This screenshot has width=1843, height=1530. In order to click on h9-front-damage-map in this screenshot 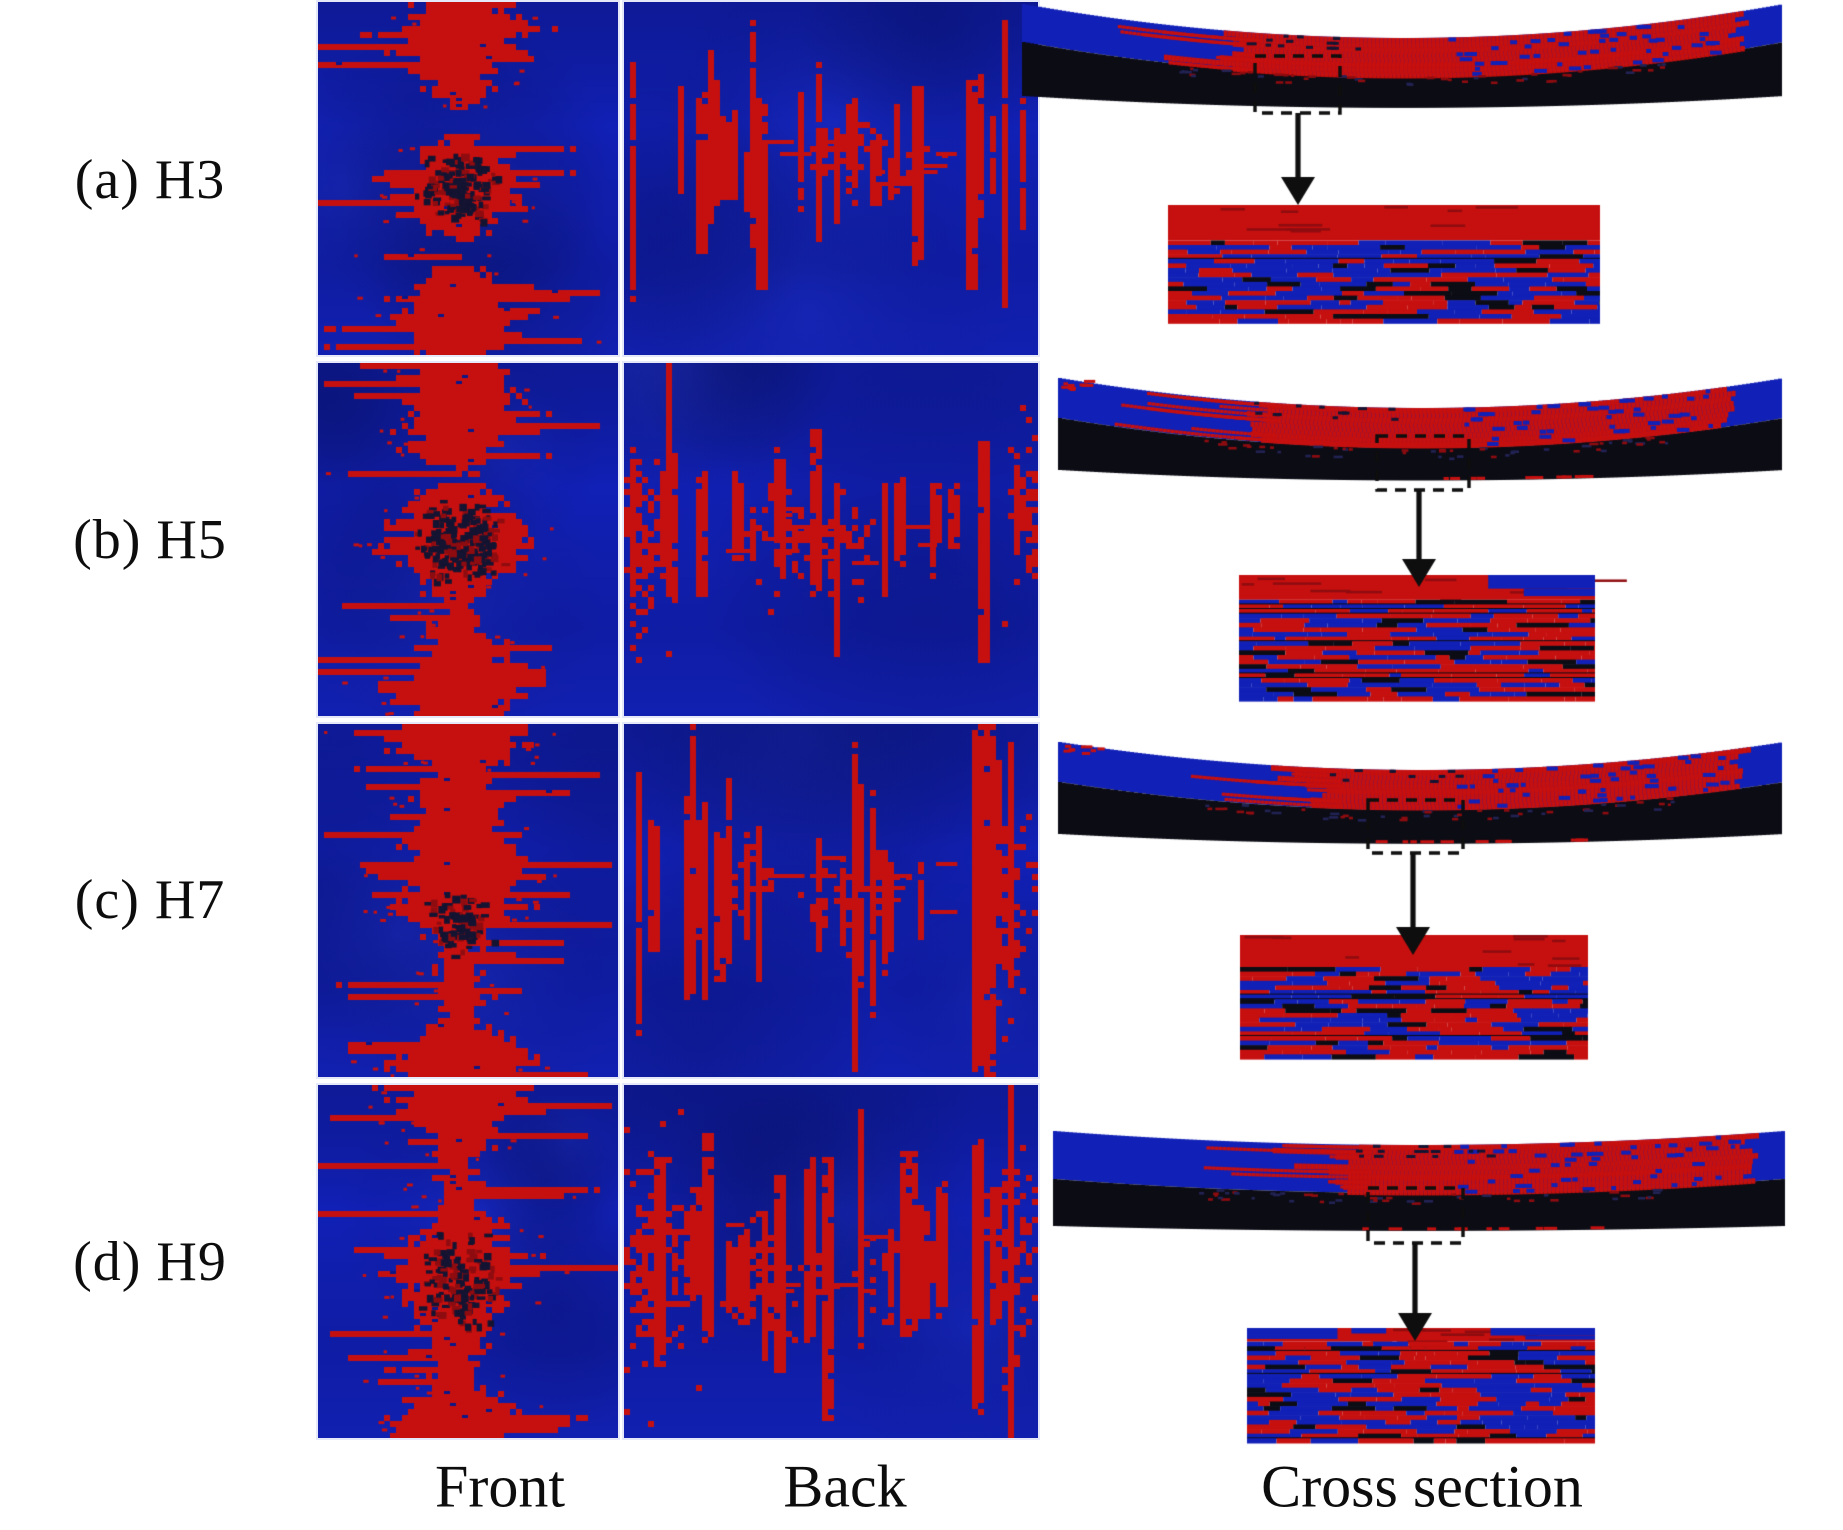, I will do `click(468, 1261)`.